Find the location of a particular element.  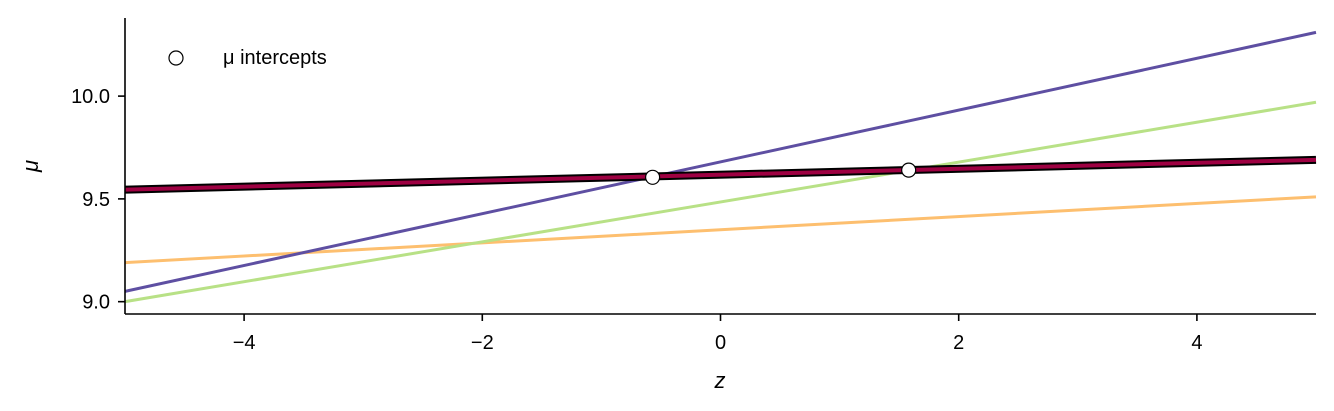

intercept-points-layer is located at coordinates (781, 173).